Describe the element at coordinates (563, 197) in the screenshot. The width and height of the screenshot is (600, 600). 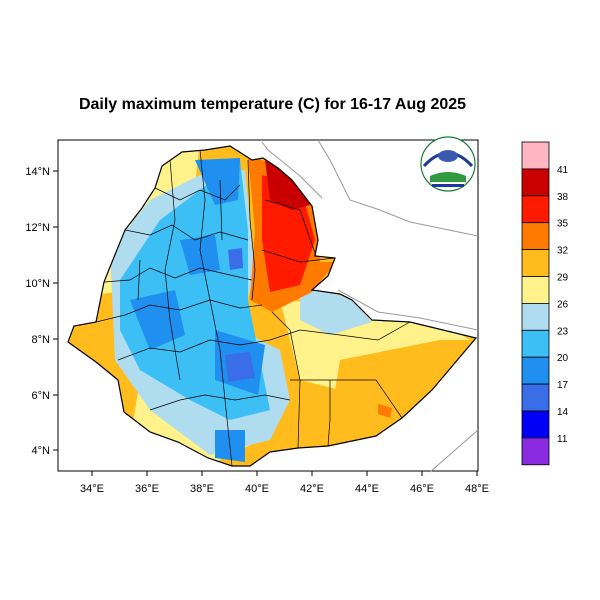
I see `colorbar-label: 38` at that location.